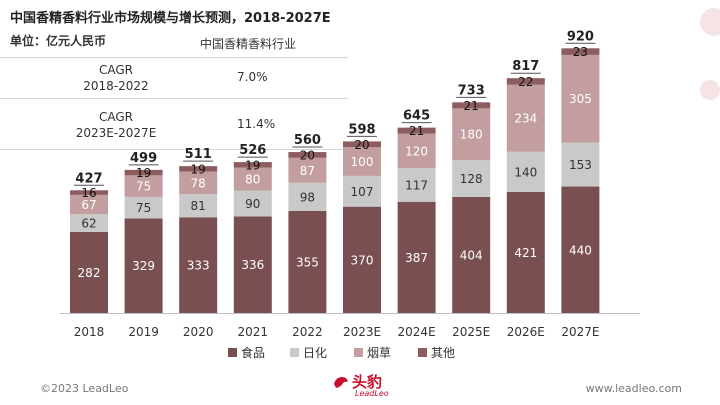  Describe the element at coordinates (143, 158) in the screenshot. I see `total-label: 499` at that location.